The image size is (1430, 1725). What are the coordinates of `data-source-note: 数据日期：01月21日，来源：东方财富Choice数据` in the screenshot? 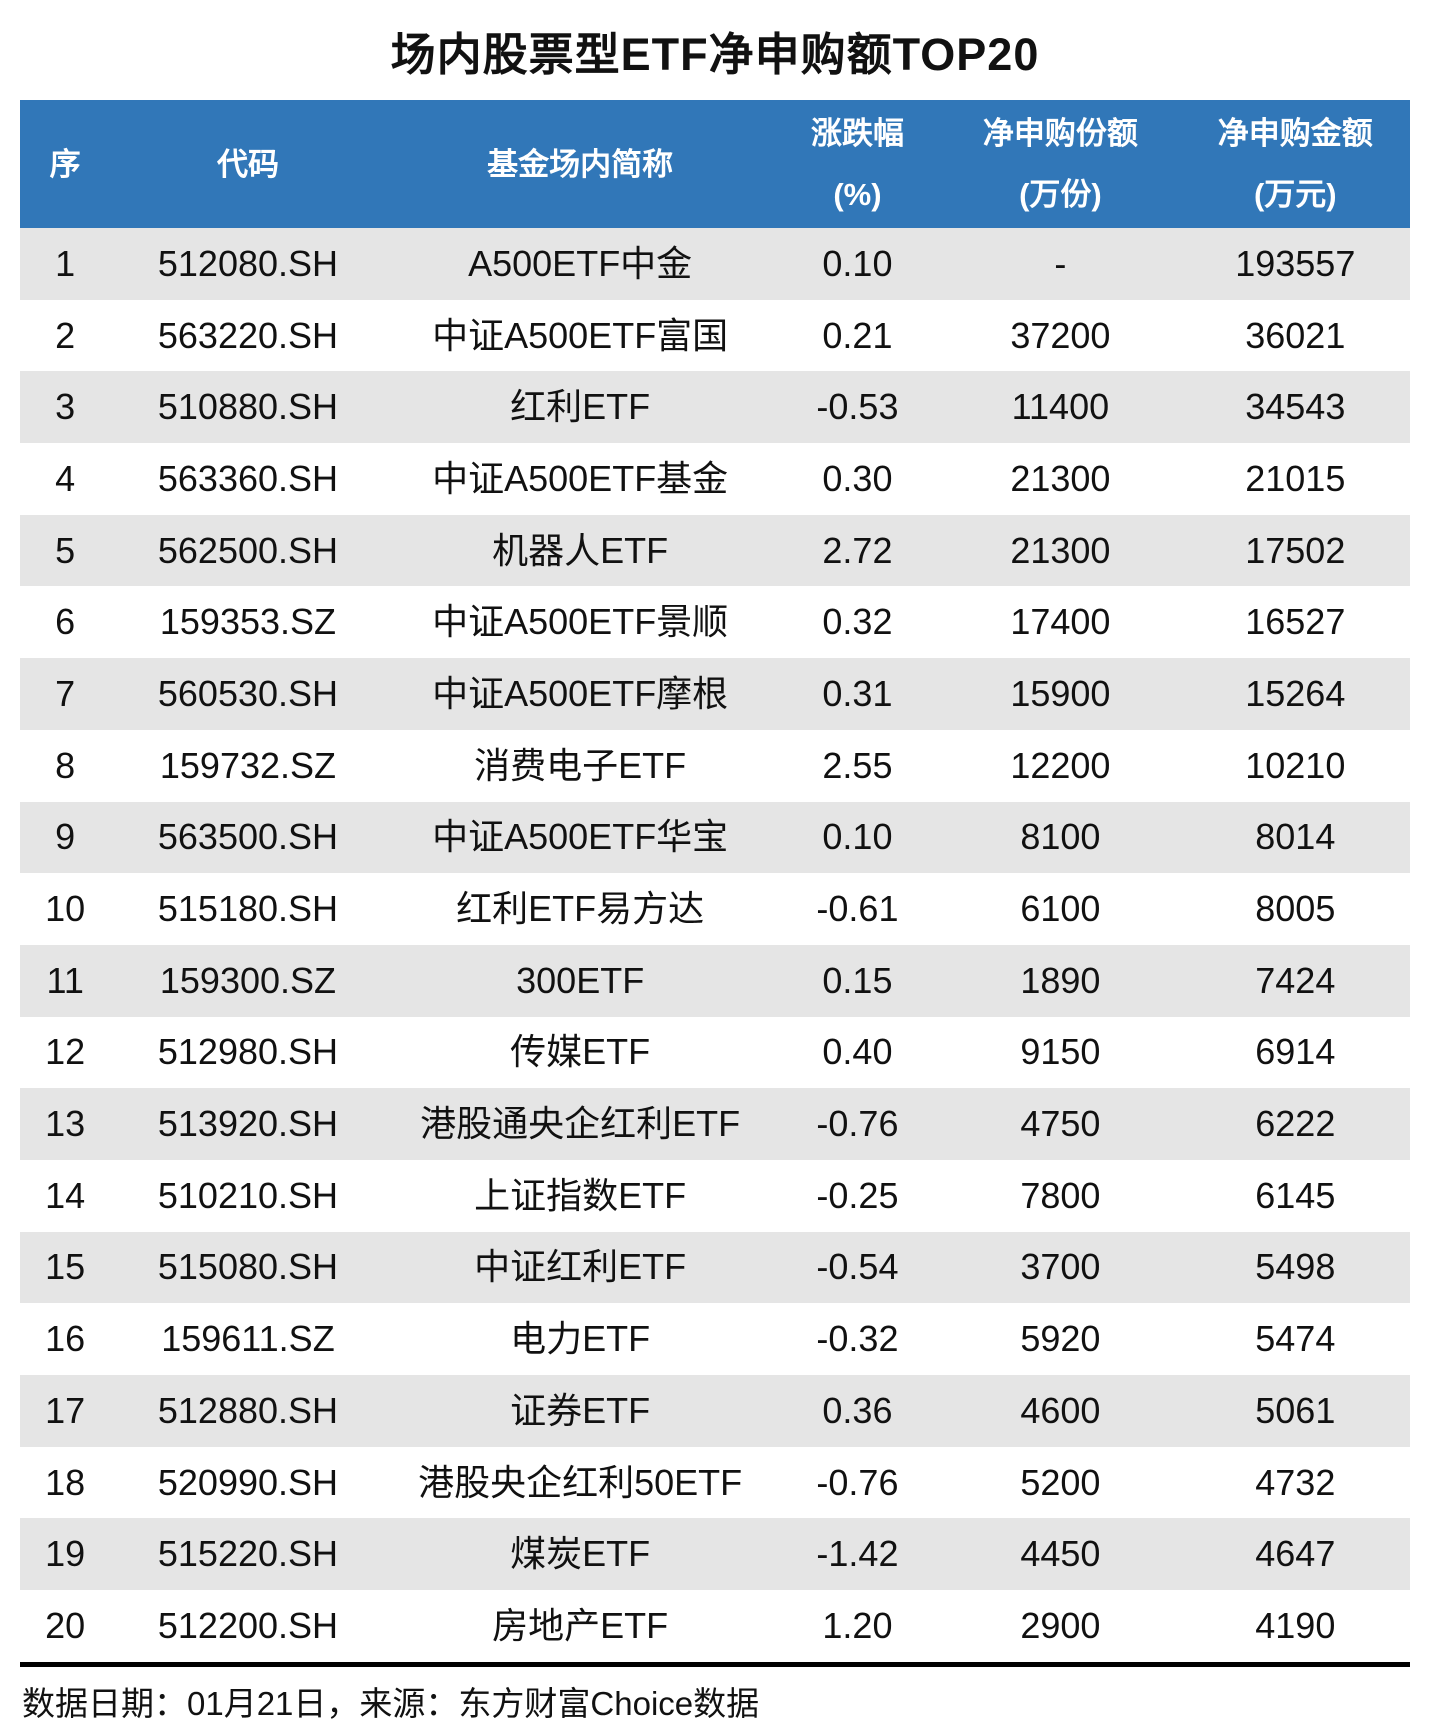 It's located at (391, 1703).